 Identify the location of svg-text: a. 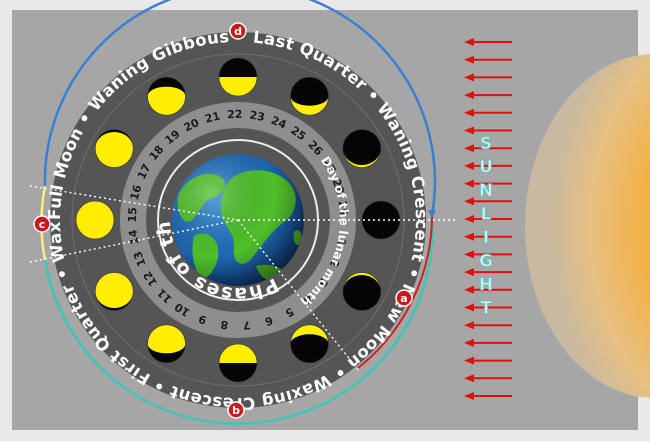
(403, 298).